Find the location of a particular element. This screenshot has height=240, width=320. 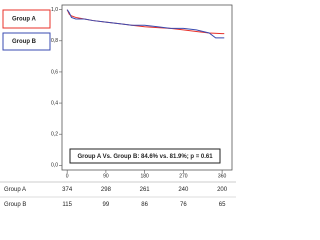

annotation-box is located at coordinates (145, 156).